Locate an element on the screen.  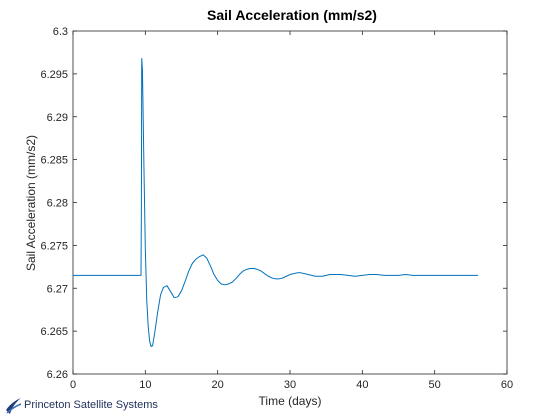
y-tick-label: 6.265 is located at coordinates (54, 332).